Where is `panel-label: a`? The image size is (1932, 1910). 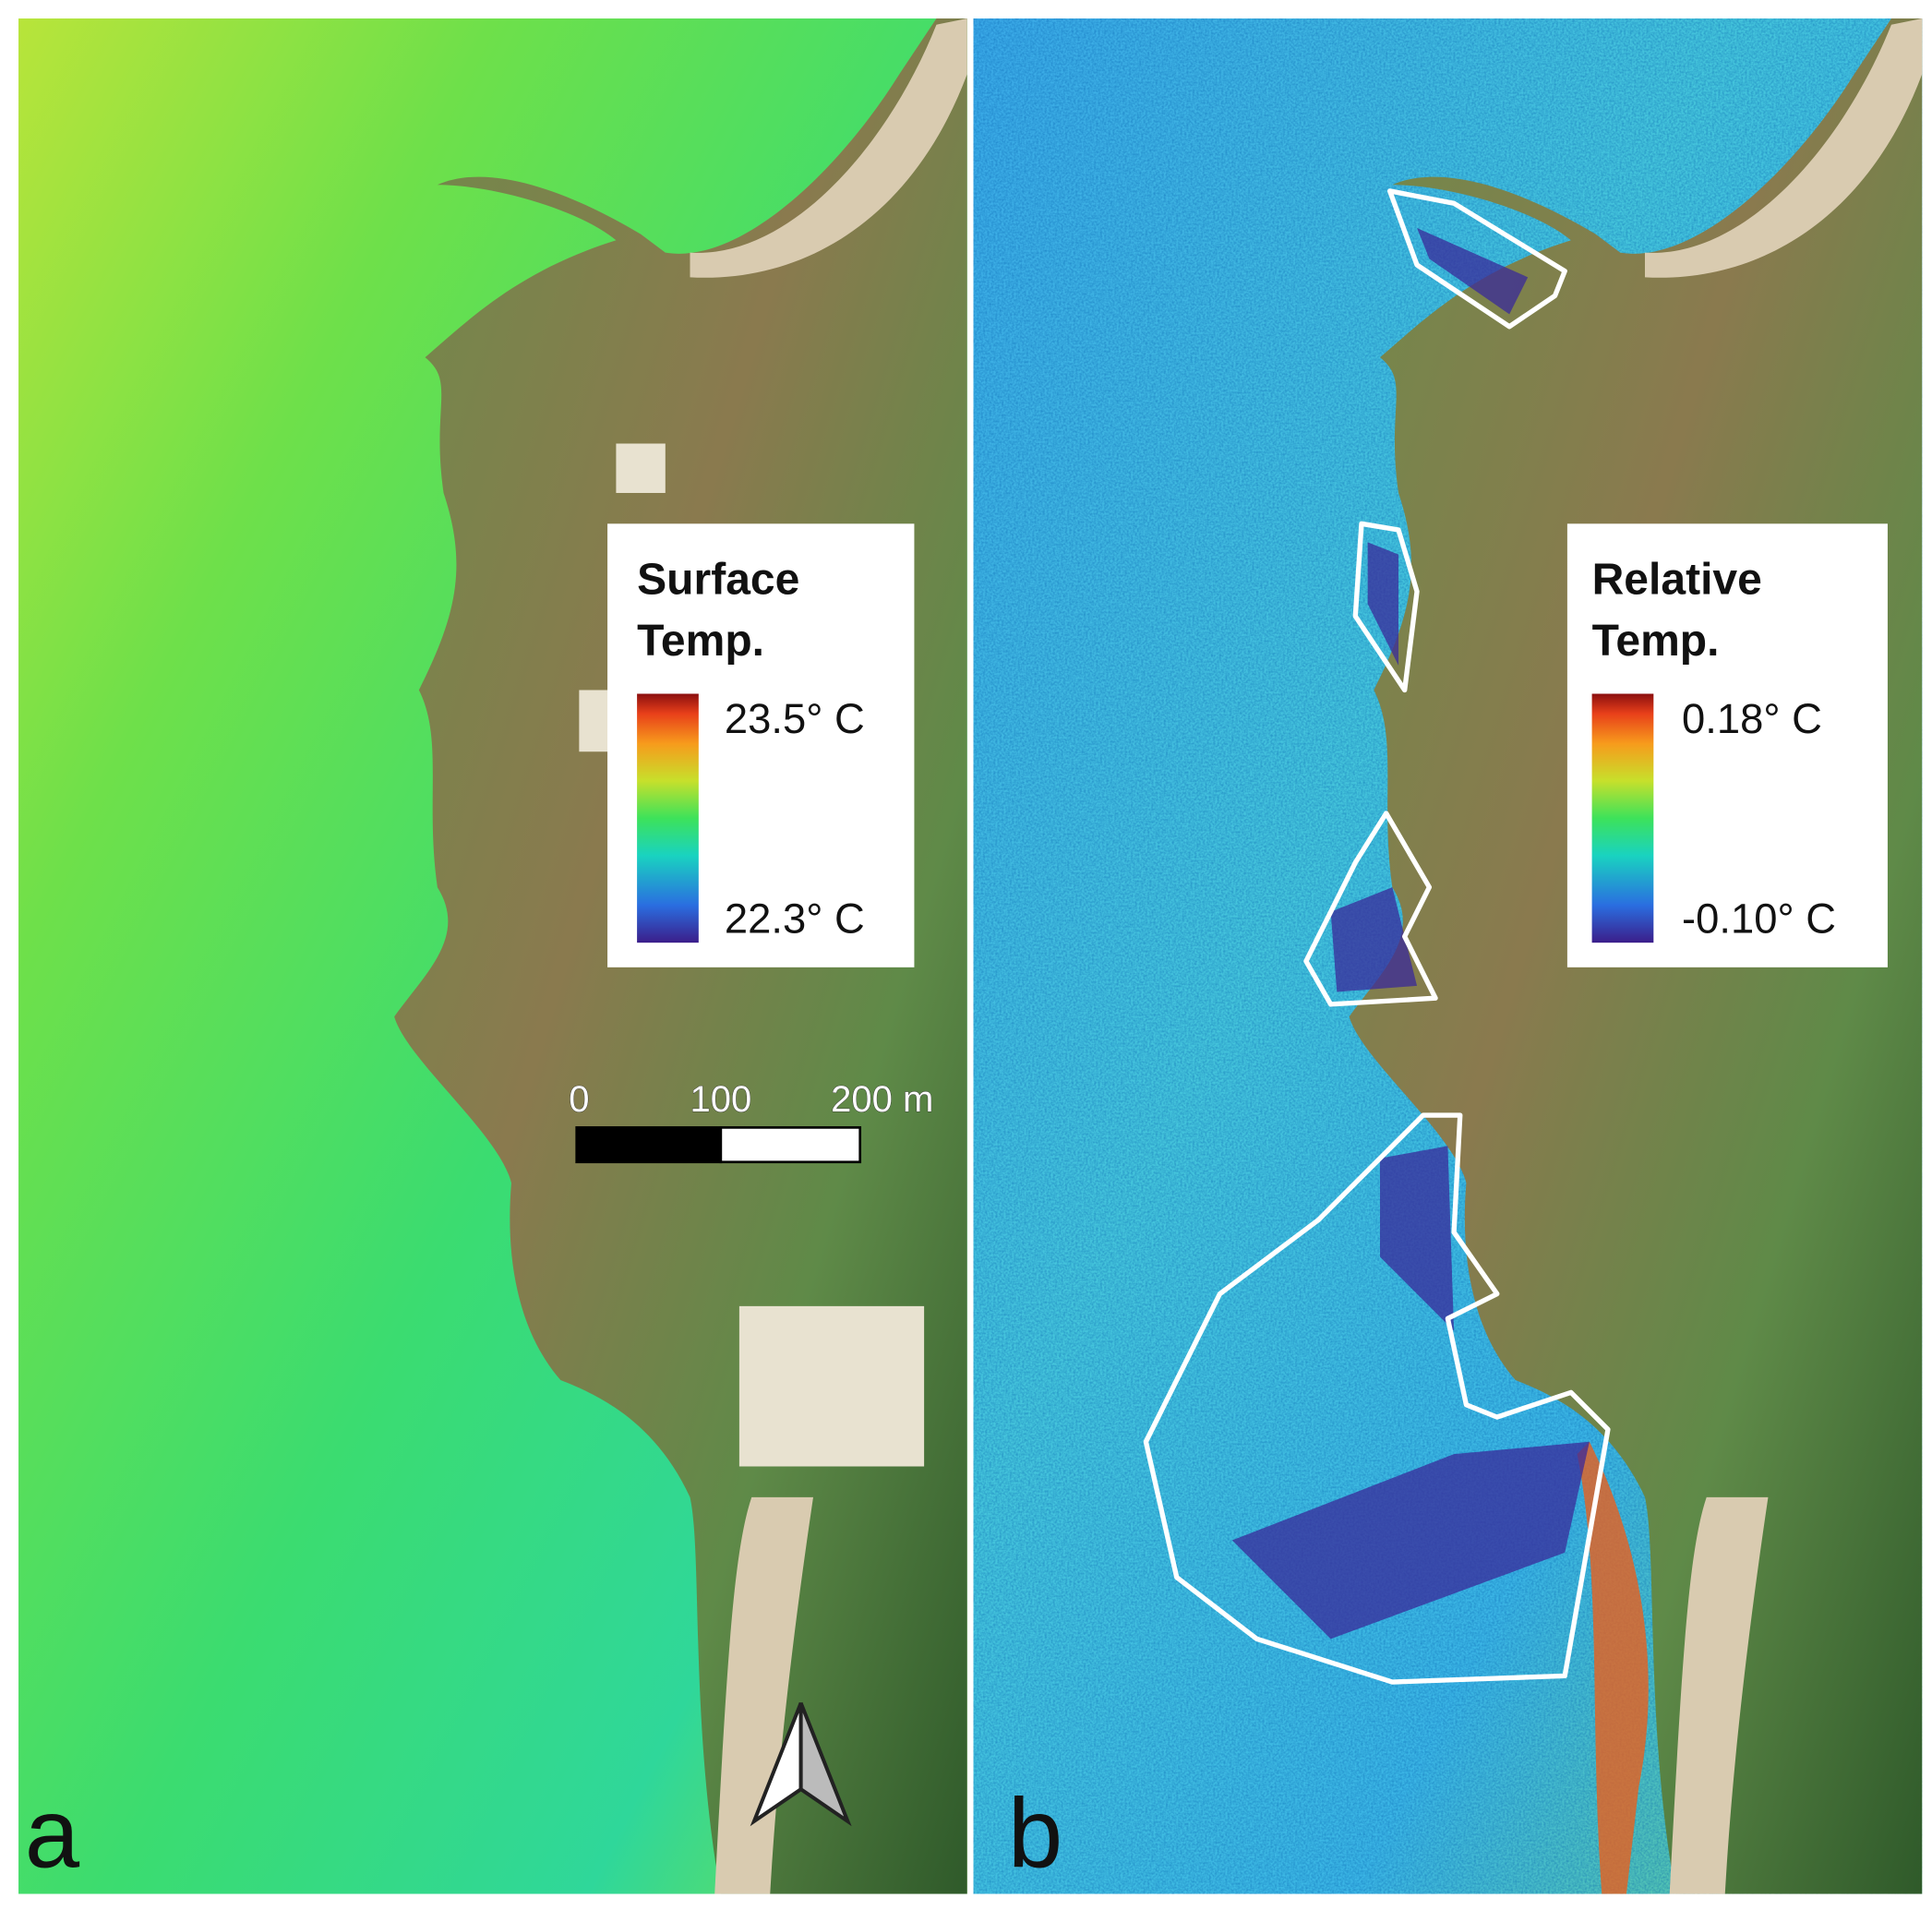
panel-label: a is located at coordinates (52, 1832).